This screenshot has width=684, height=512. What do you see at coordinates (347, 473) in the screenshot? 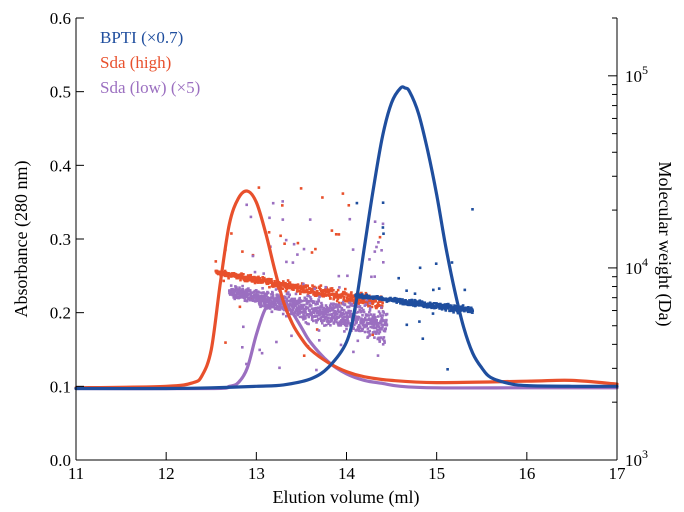
I see `x-tick-label: 14` at bounding box center [347, 473].